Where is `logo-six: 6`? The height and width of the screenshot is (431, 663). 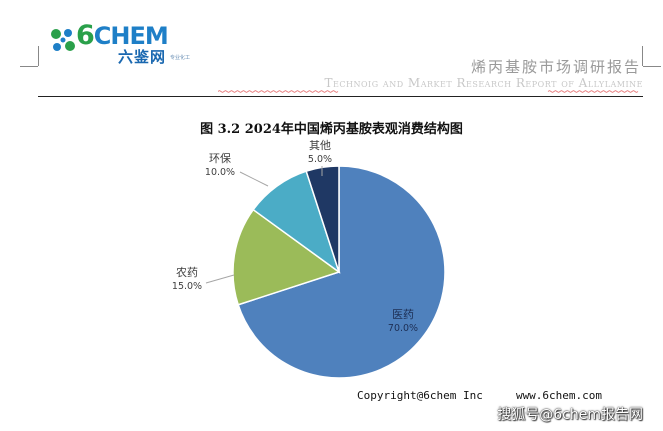
logo-six: 6 is located at coordinates (85, 35).